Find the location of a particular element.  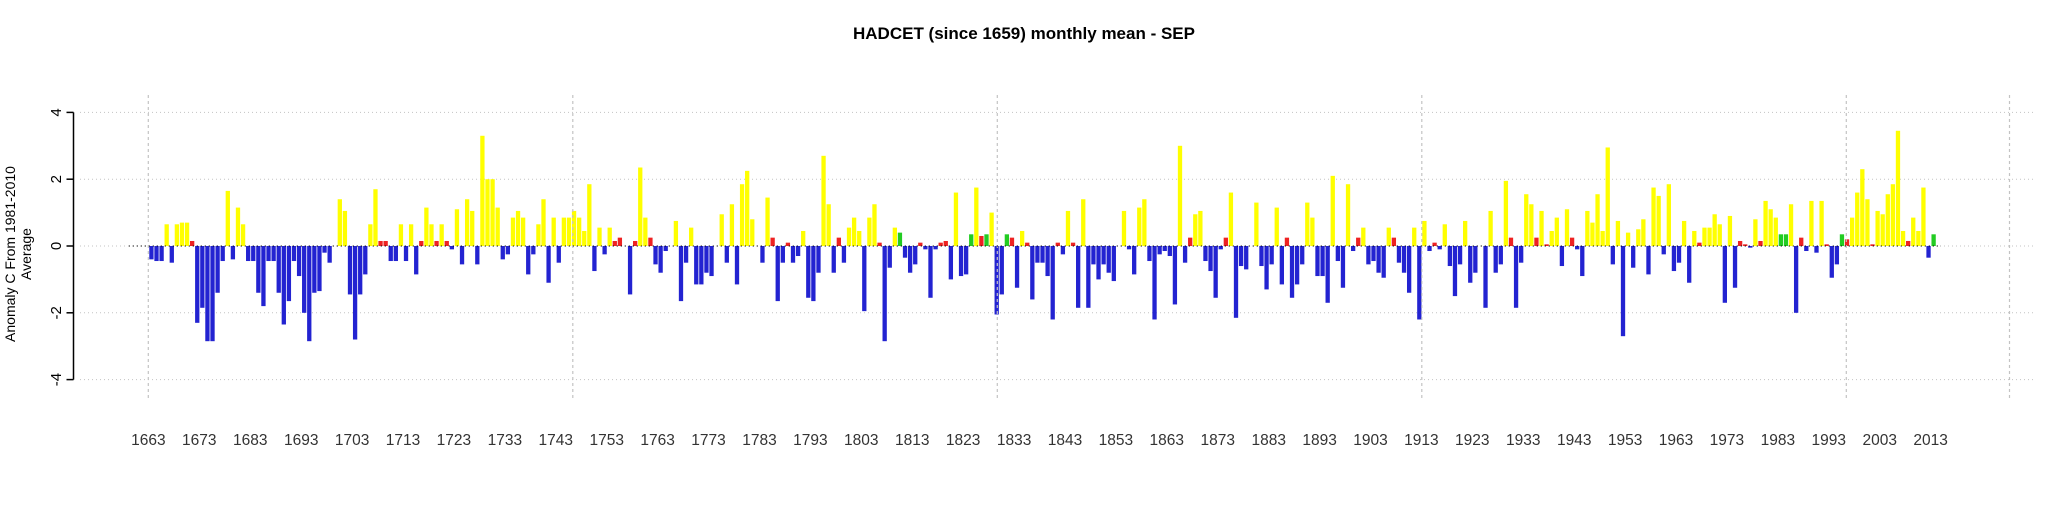

bar-1972 is located at coordinates (1724, 274).